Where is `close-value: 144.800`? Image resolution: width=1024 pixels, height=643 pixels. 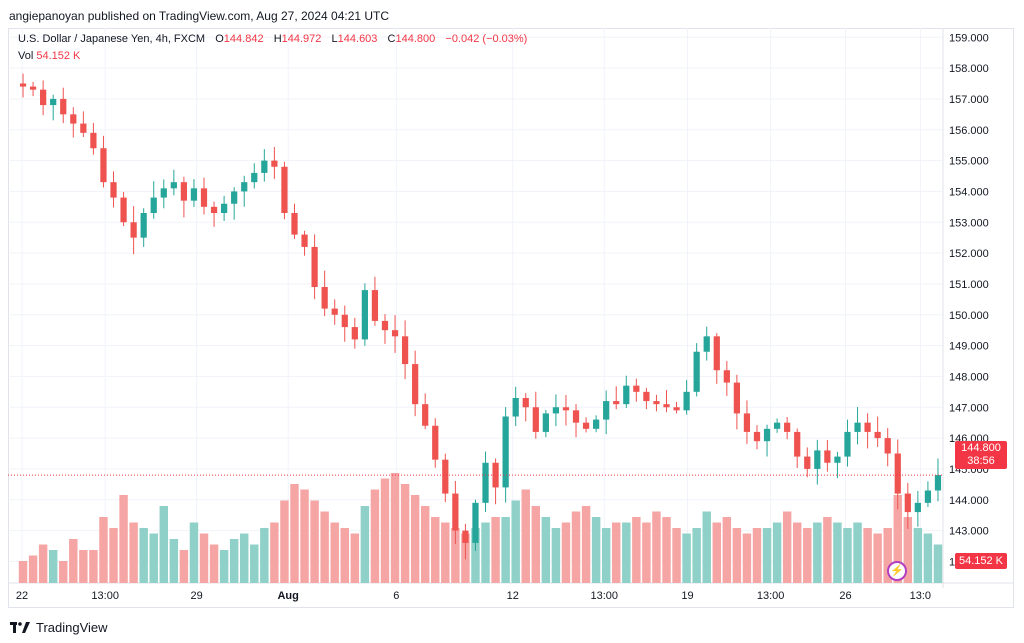
close-value: 144.800 is located at coordinates (415, 39).